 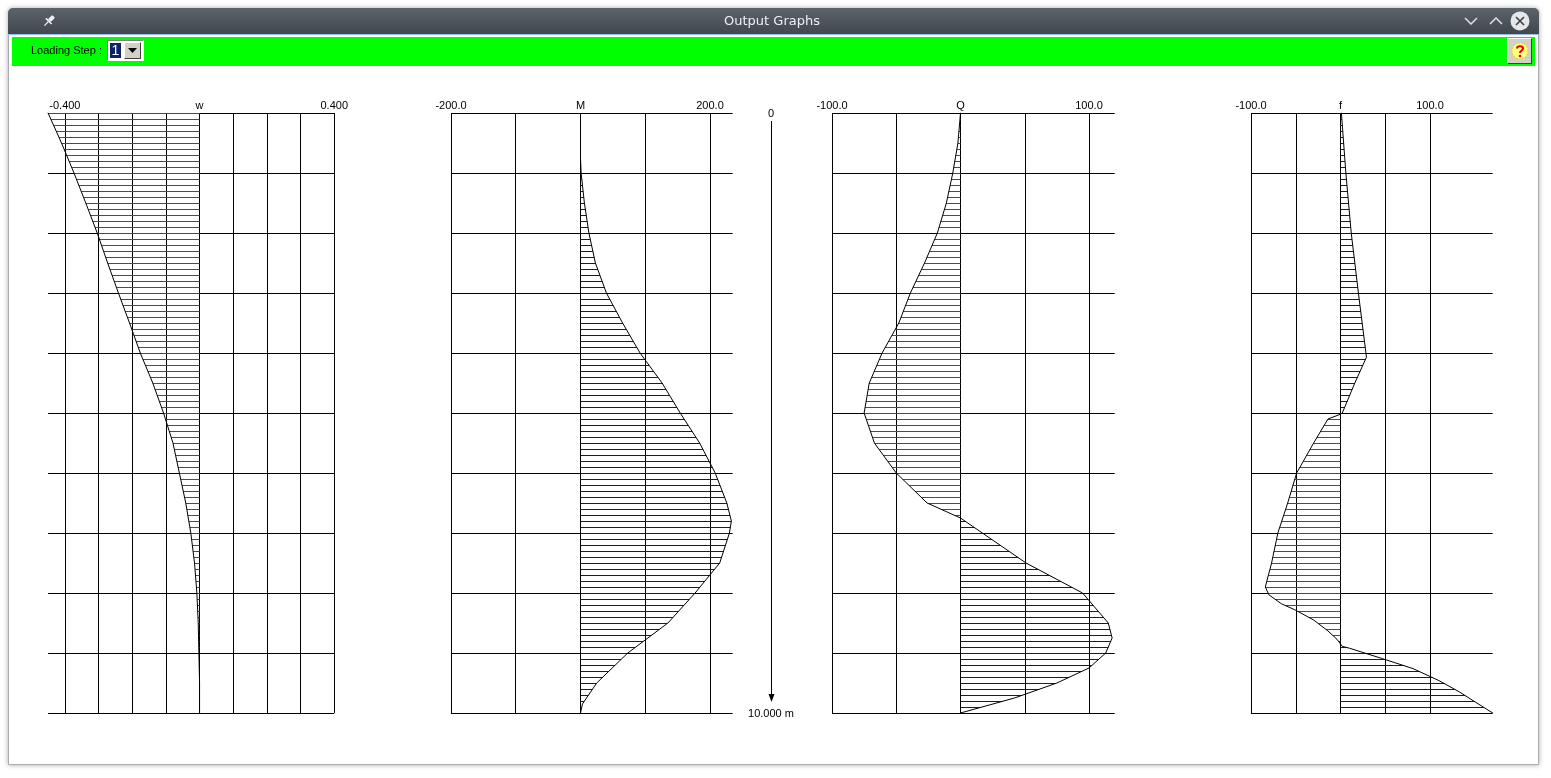 What do you see at coordinates (199, 104) in the screenshot?
I see `x-axis-title: w` at bounding box center [199, 104].